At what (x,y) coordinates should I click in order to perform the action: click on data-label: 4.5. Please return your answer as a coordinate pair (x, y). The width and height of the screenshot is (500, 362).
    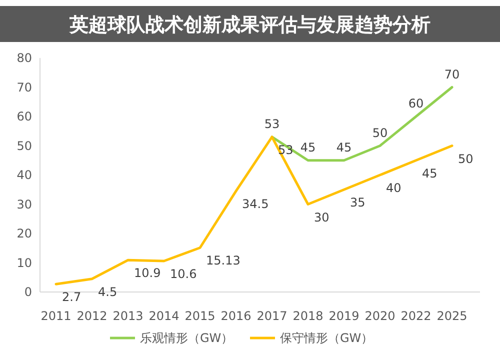
    Looking at the image, I should click on (108, 291).